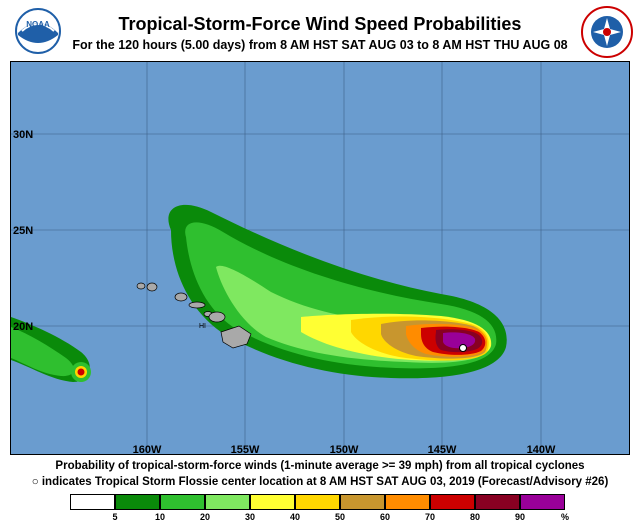 This screenshot has height=527, width=640. Describe the element at coordinates (147, 449) in the screenshot. I see `lon-label-160w: 160W` at that location.